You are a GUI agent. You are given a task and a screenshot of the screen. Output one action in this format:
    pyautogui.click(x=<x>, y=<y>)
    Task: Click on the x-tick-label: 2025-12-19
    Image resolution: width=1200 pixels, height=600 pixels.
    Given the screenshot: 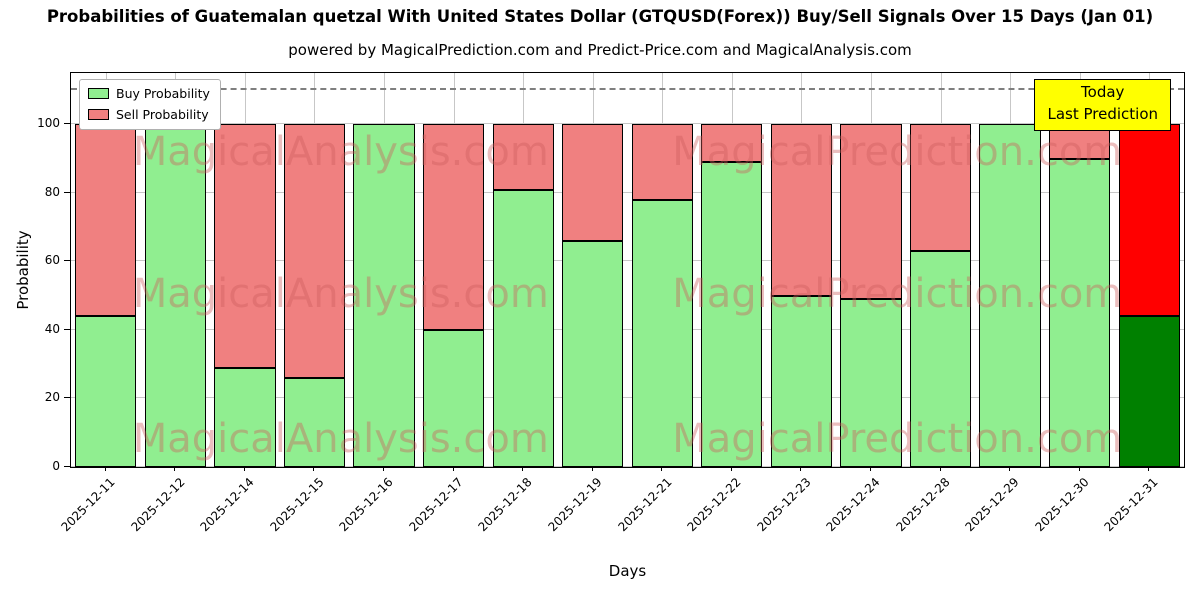 What is the action you would take?
    pyautogui.click(x=575, y=505)
    